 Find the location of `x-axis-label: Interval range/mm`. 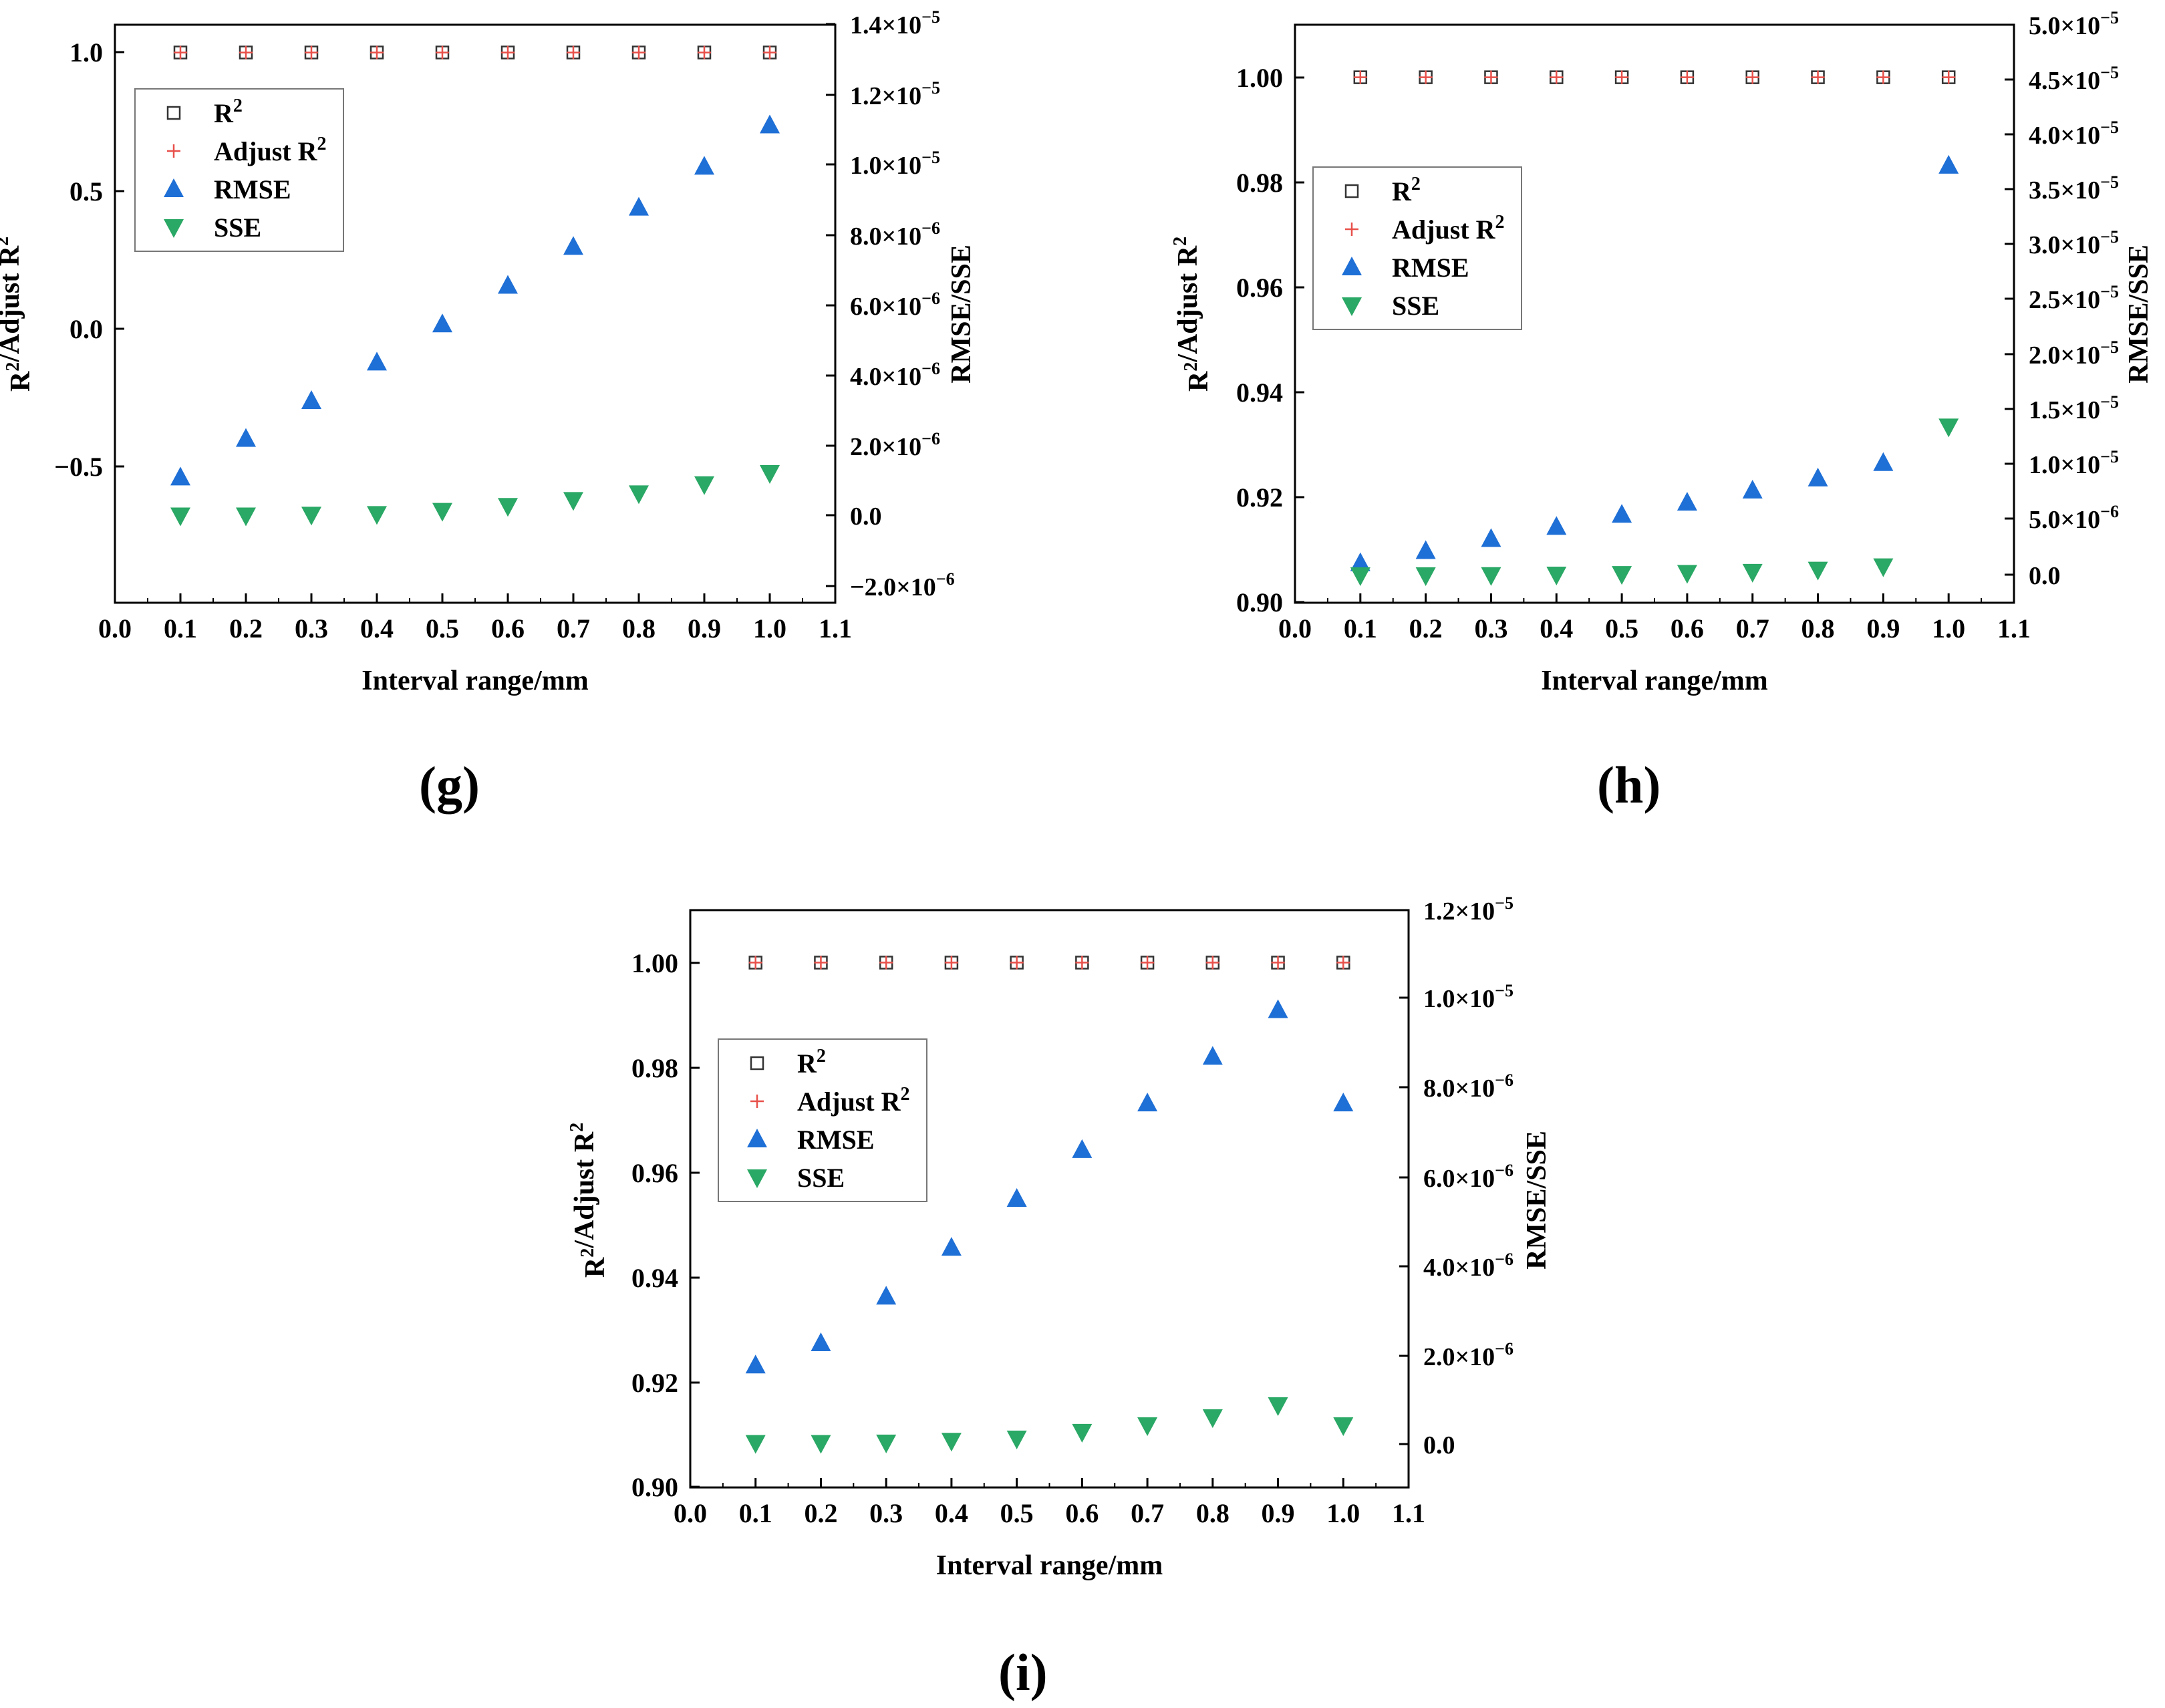

x-axis-label: Interval range/mm is located at coordinates (475, 681).